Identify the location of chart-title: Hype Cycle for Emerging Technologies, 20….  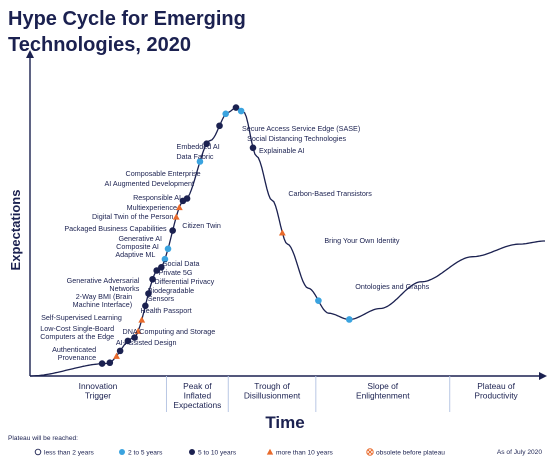
(158, 32).